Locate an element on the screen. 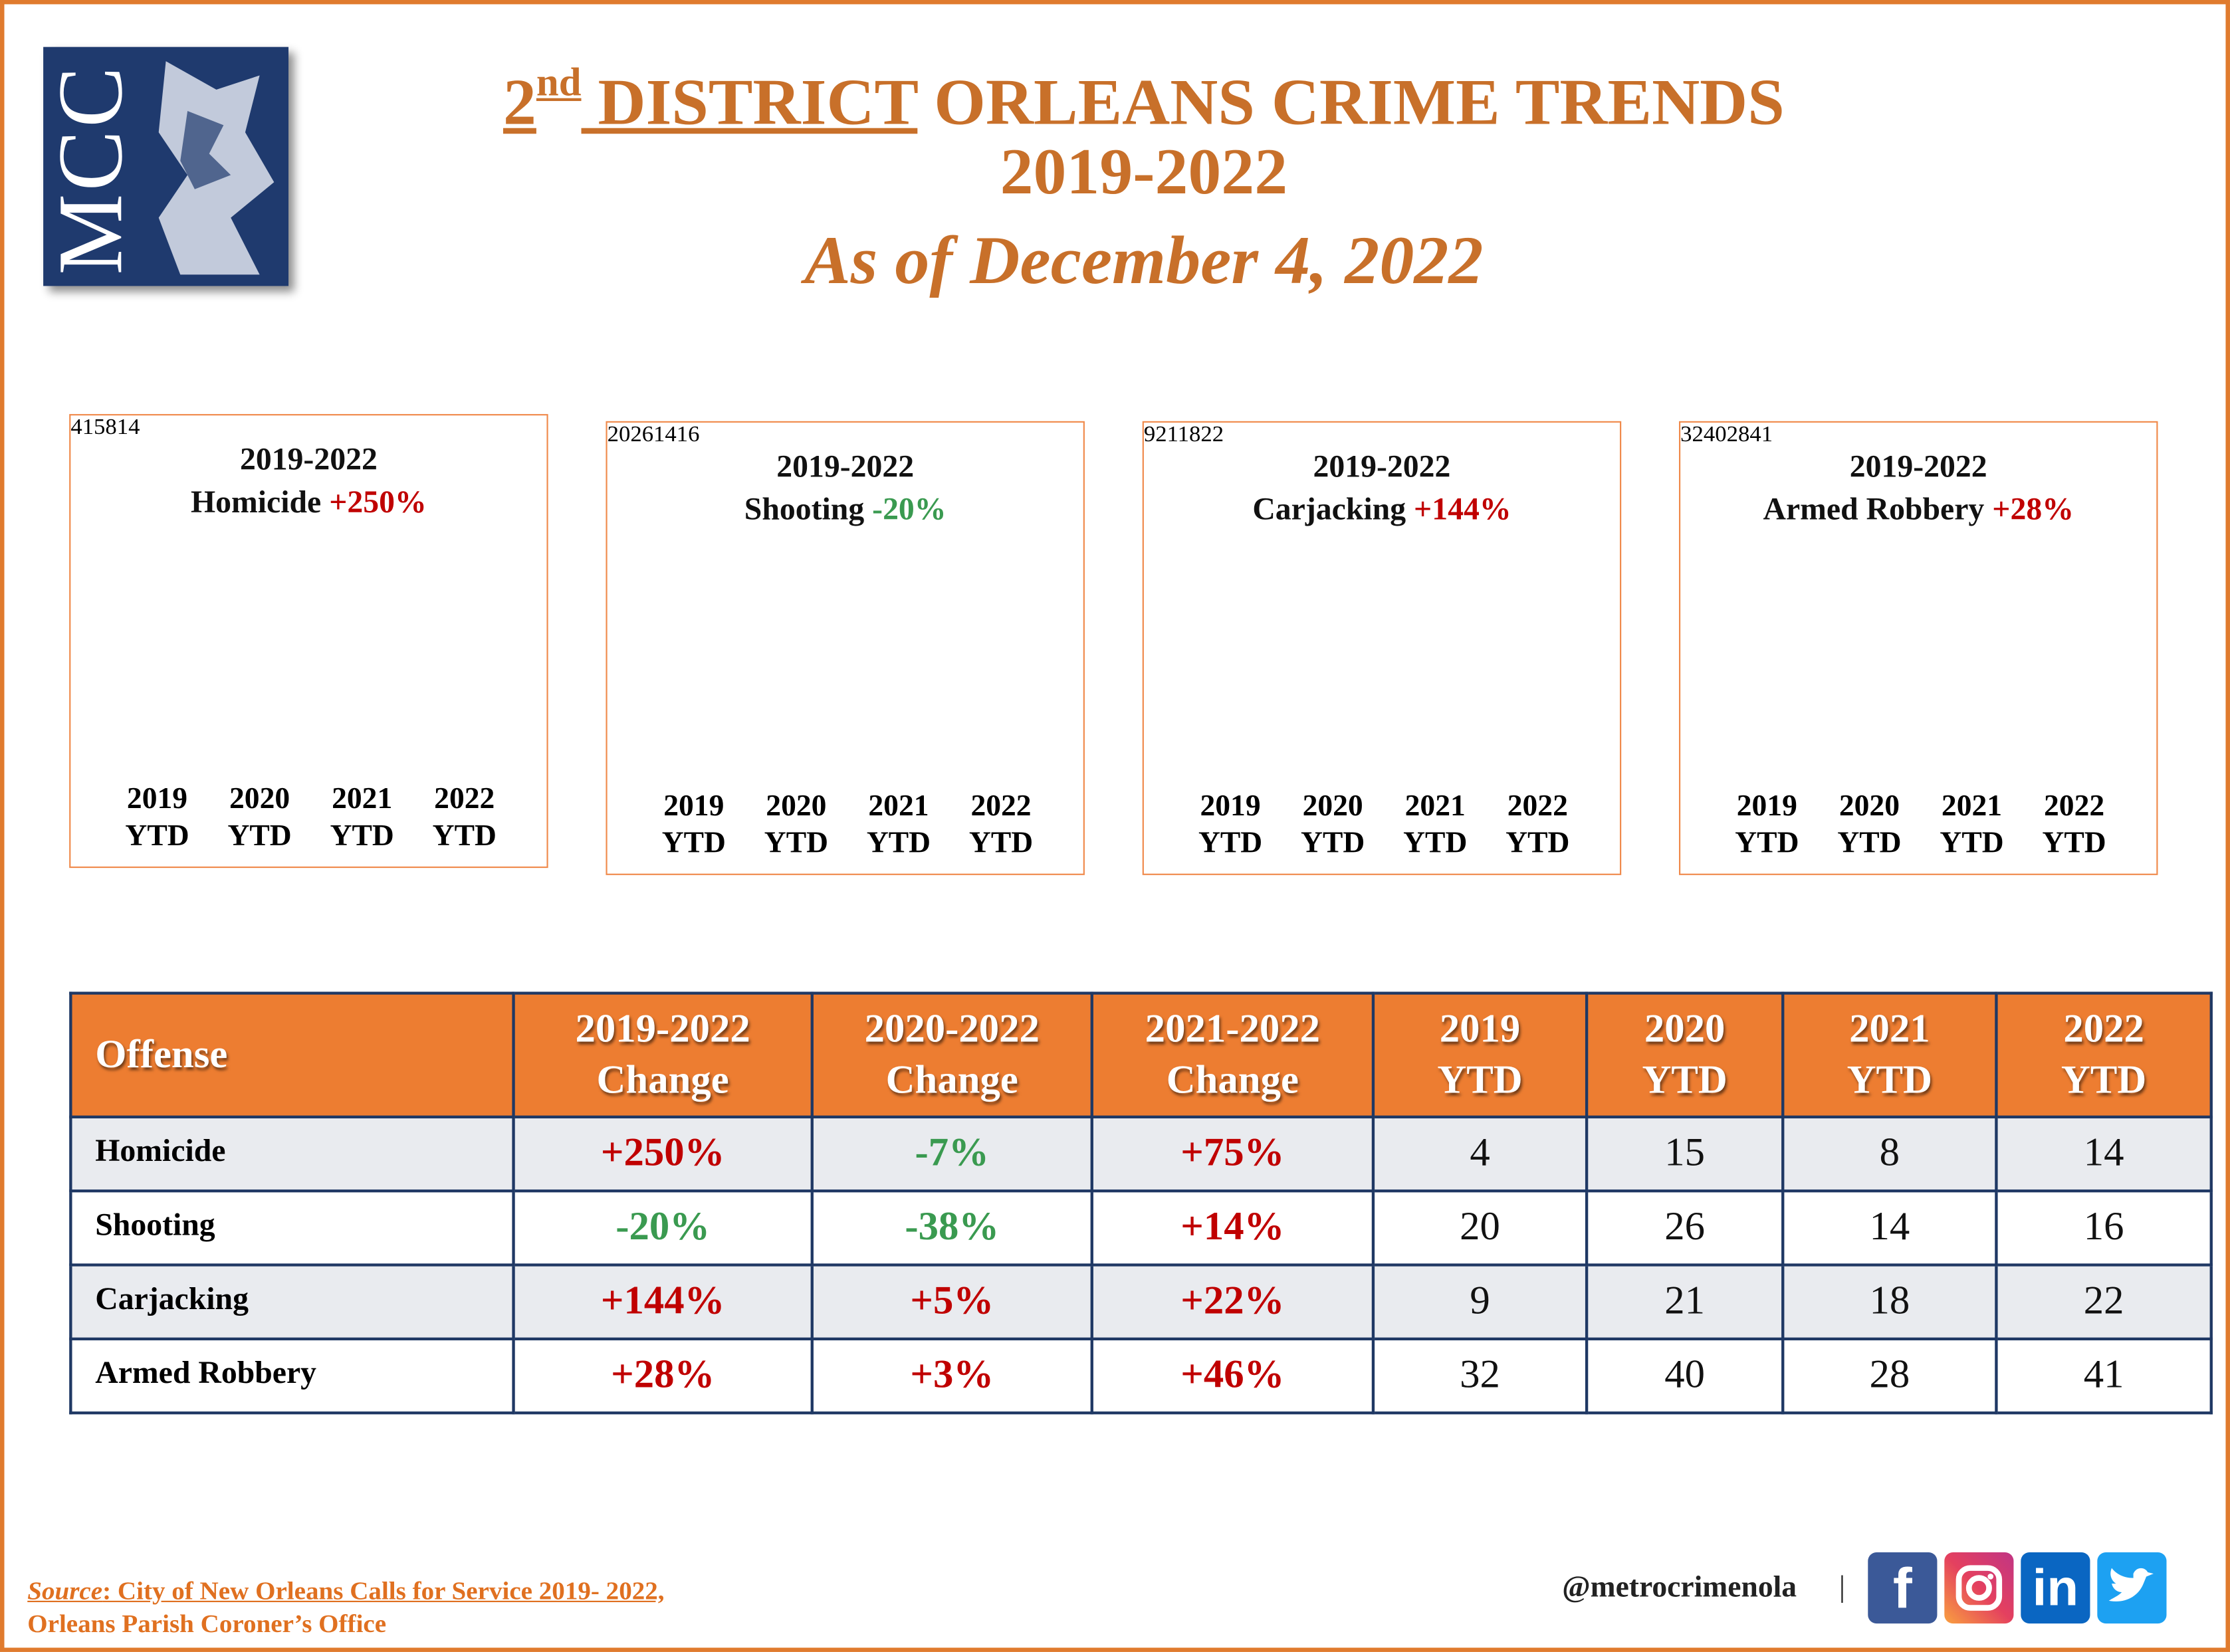 The height and width of the screenshot is (1652, 2230). header-text: 2020-2022 is located at coordinates (952, 1029).